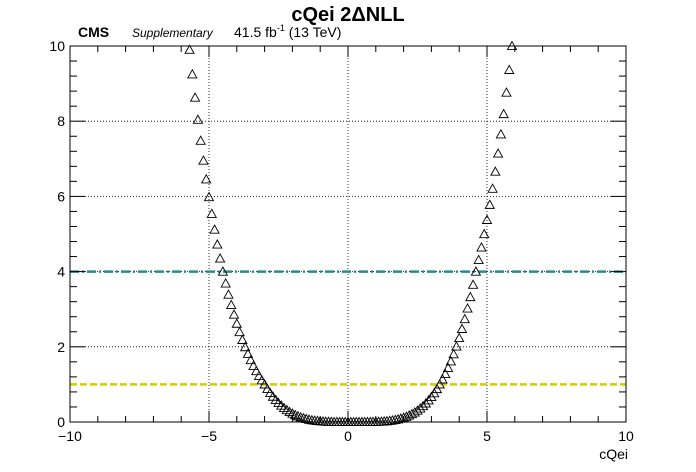 This screenshot has height=472, width=696. What do you see at coordinates (70, 436) in the screenshot?
I see `x-tick-label: −10` at bounding box center [70, 436].